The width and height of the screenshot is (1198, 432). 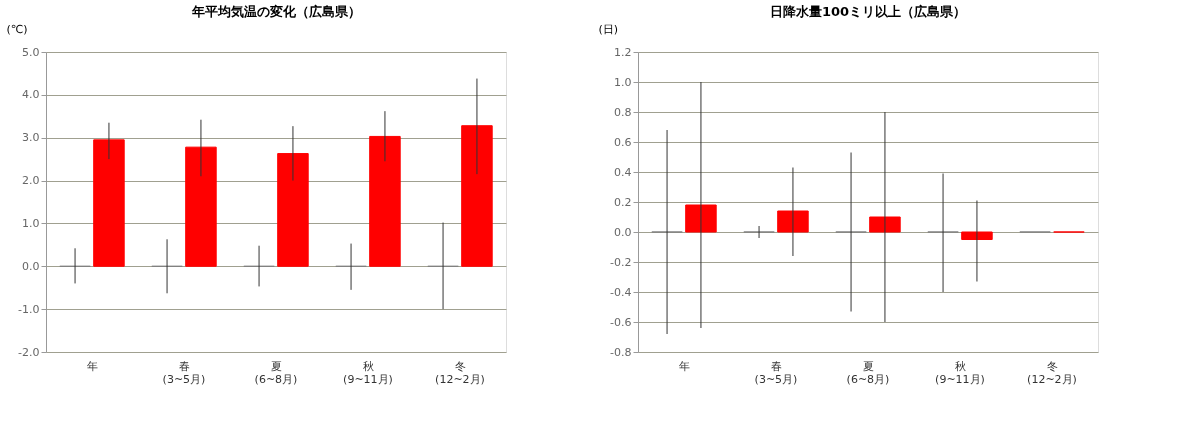 What do you see at coordinates (29, 352) in the screenshot?
I see `y-tick-label: -2.0` at bounding box center [29, 352].